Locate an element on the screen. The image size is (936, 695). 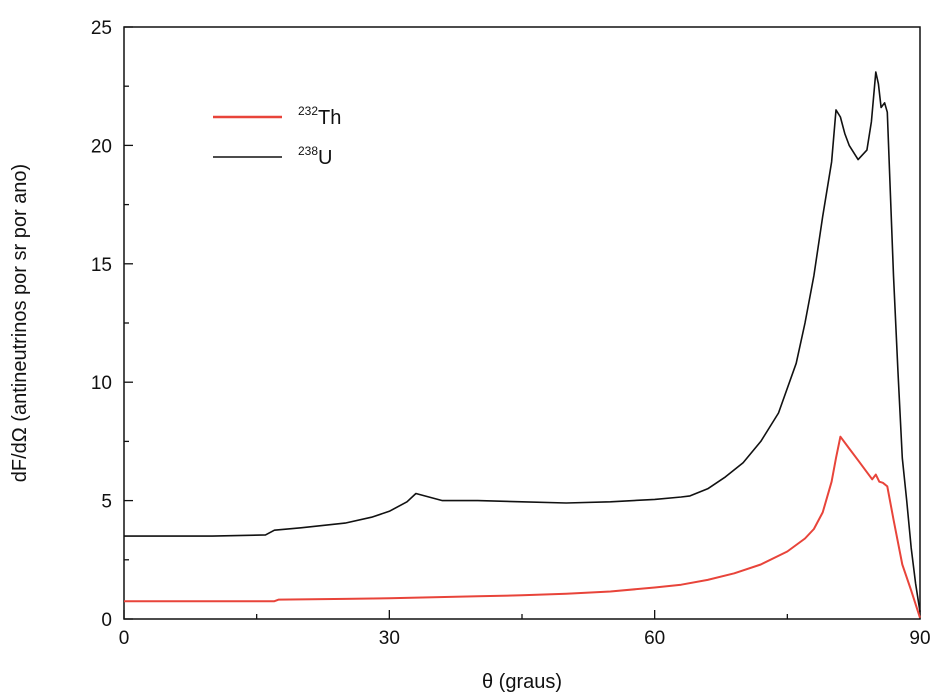
y-axis: 0 5 10 15 20 25 is located at coordinates (112, 324).